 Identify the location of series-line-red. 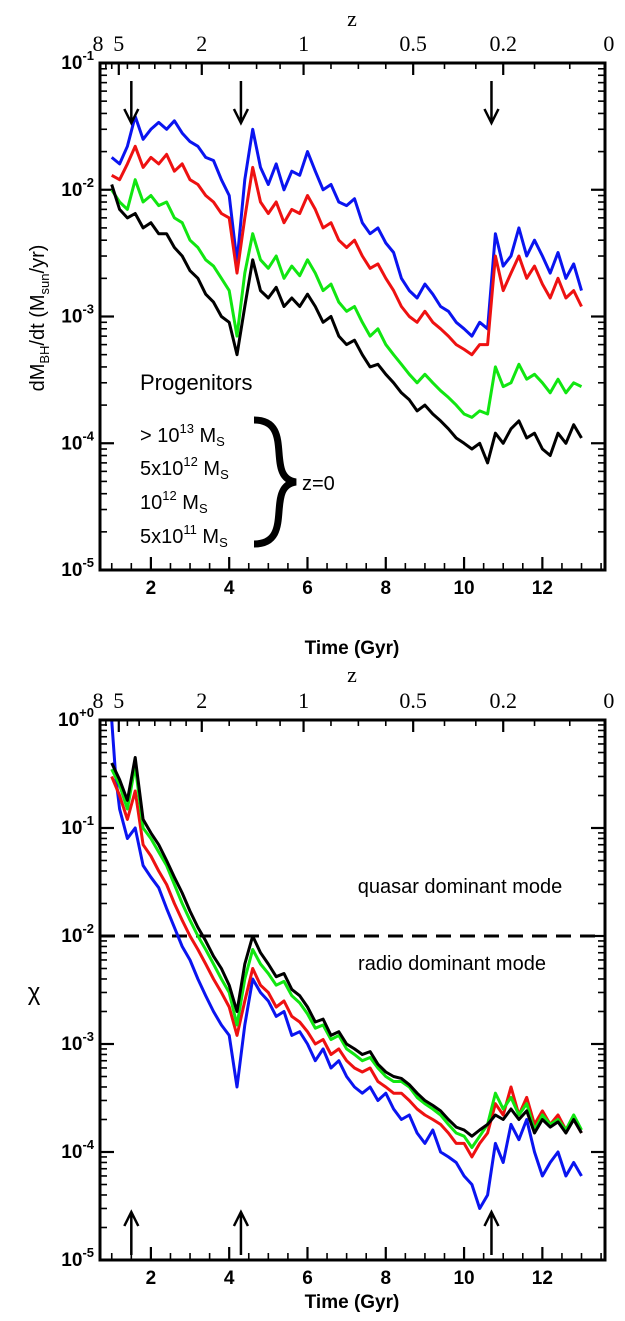
(346, 250).